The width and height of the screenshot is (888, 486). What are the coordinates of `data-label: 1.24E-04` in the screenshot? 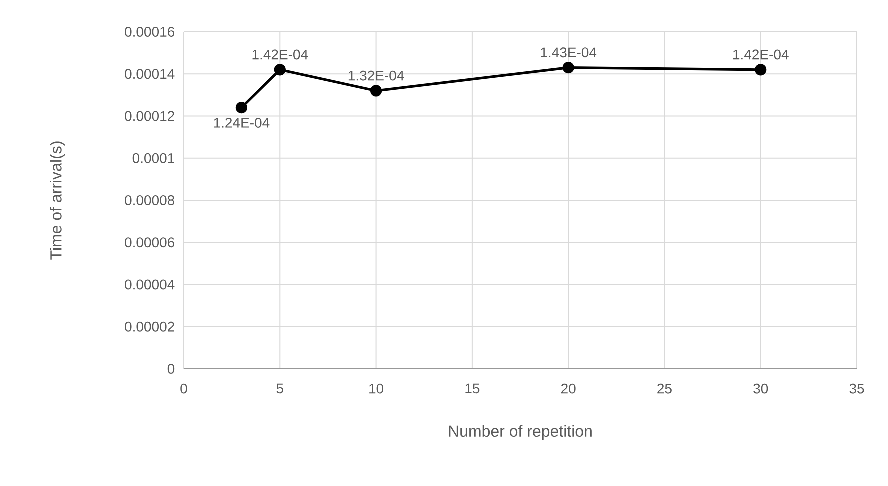 It's located at (242, 123).